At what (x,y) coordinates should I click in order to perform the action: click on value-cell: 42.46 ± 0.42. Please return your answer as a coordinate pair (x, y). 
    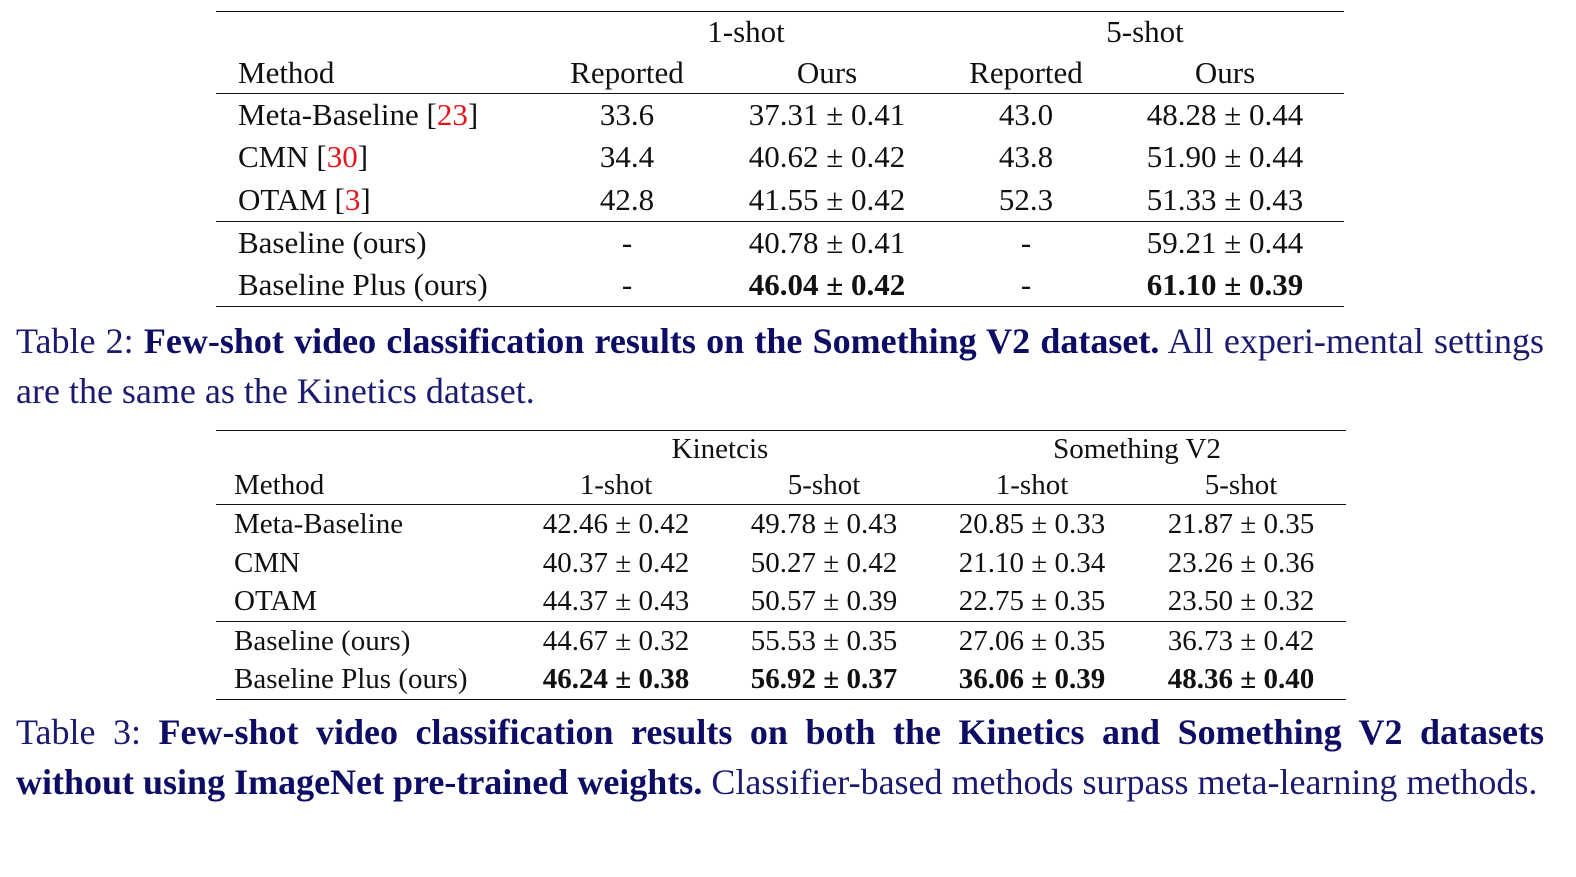
    Looking at the image, I should click on (616, 524).